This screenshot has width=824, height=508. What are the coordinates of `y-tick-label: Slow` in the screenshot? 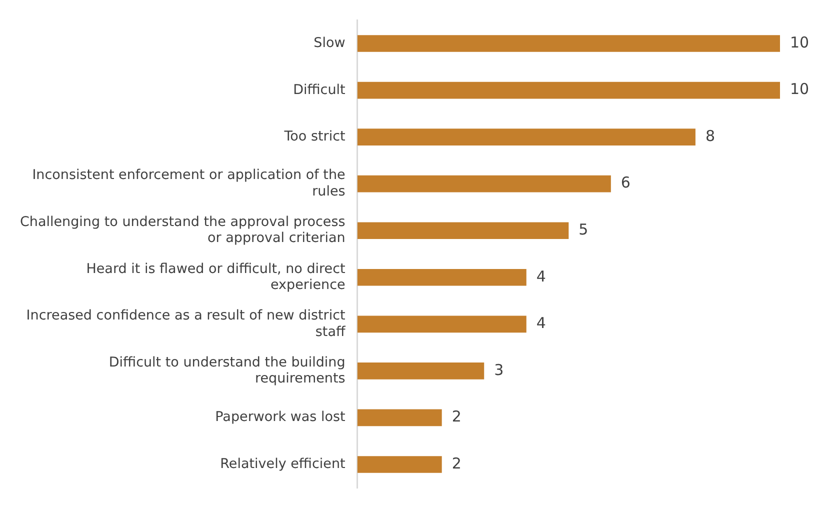 It's located at (330, 42).